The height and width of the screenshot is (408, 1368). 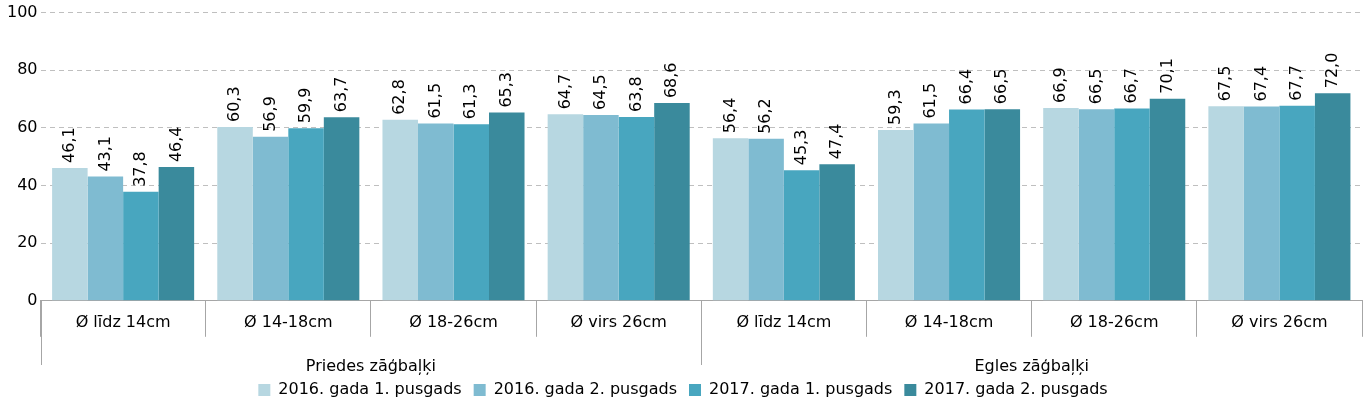 I want to click on data-label: 63,8, so click(x=635, y=94).